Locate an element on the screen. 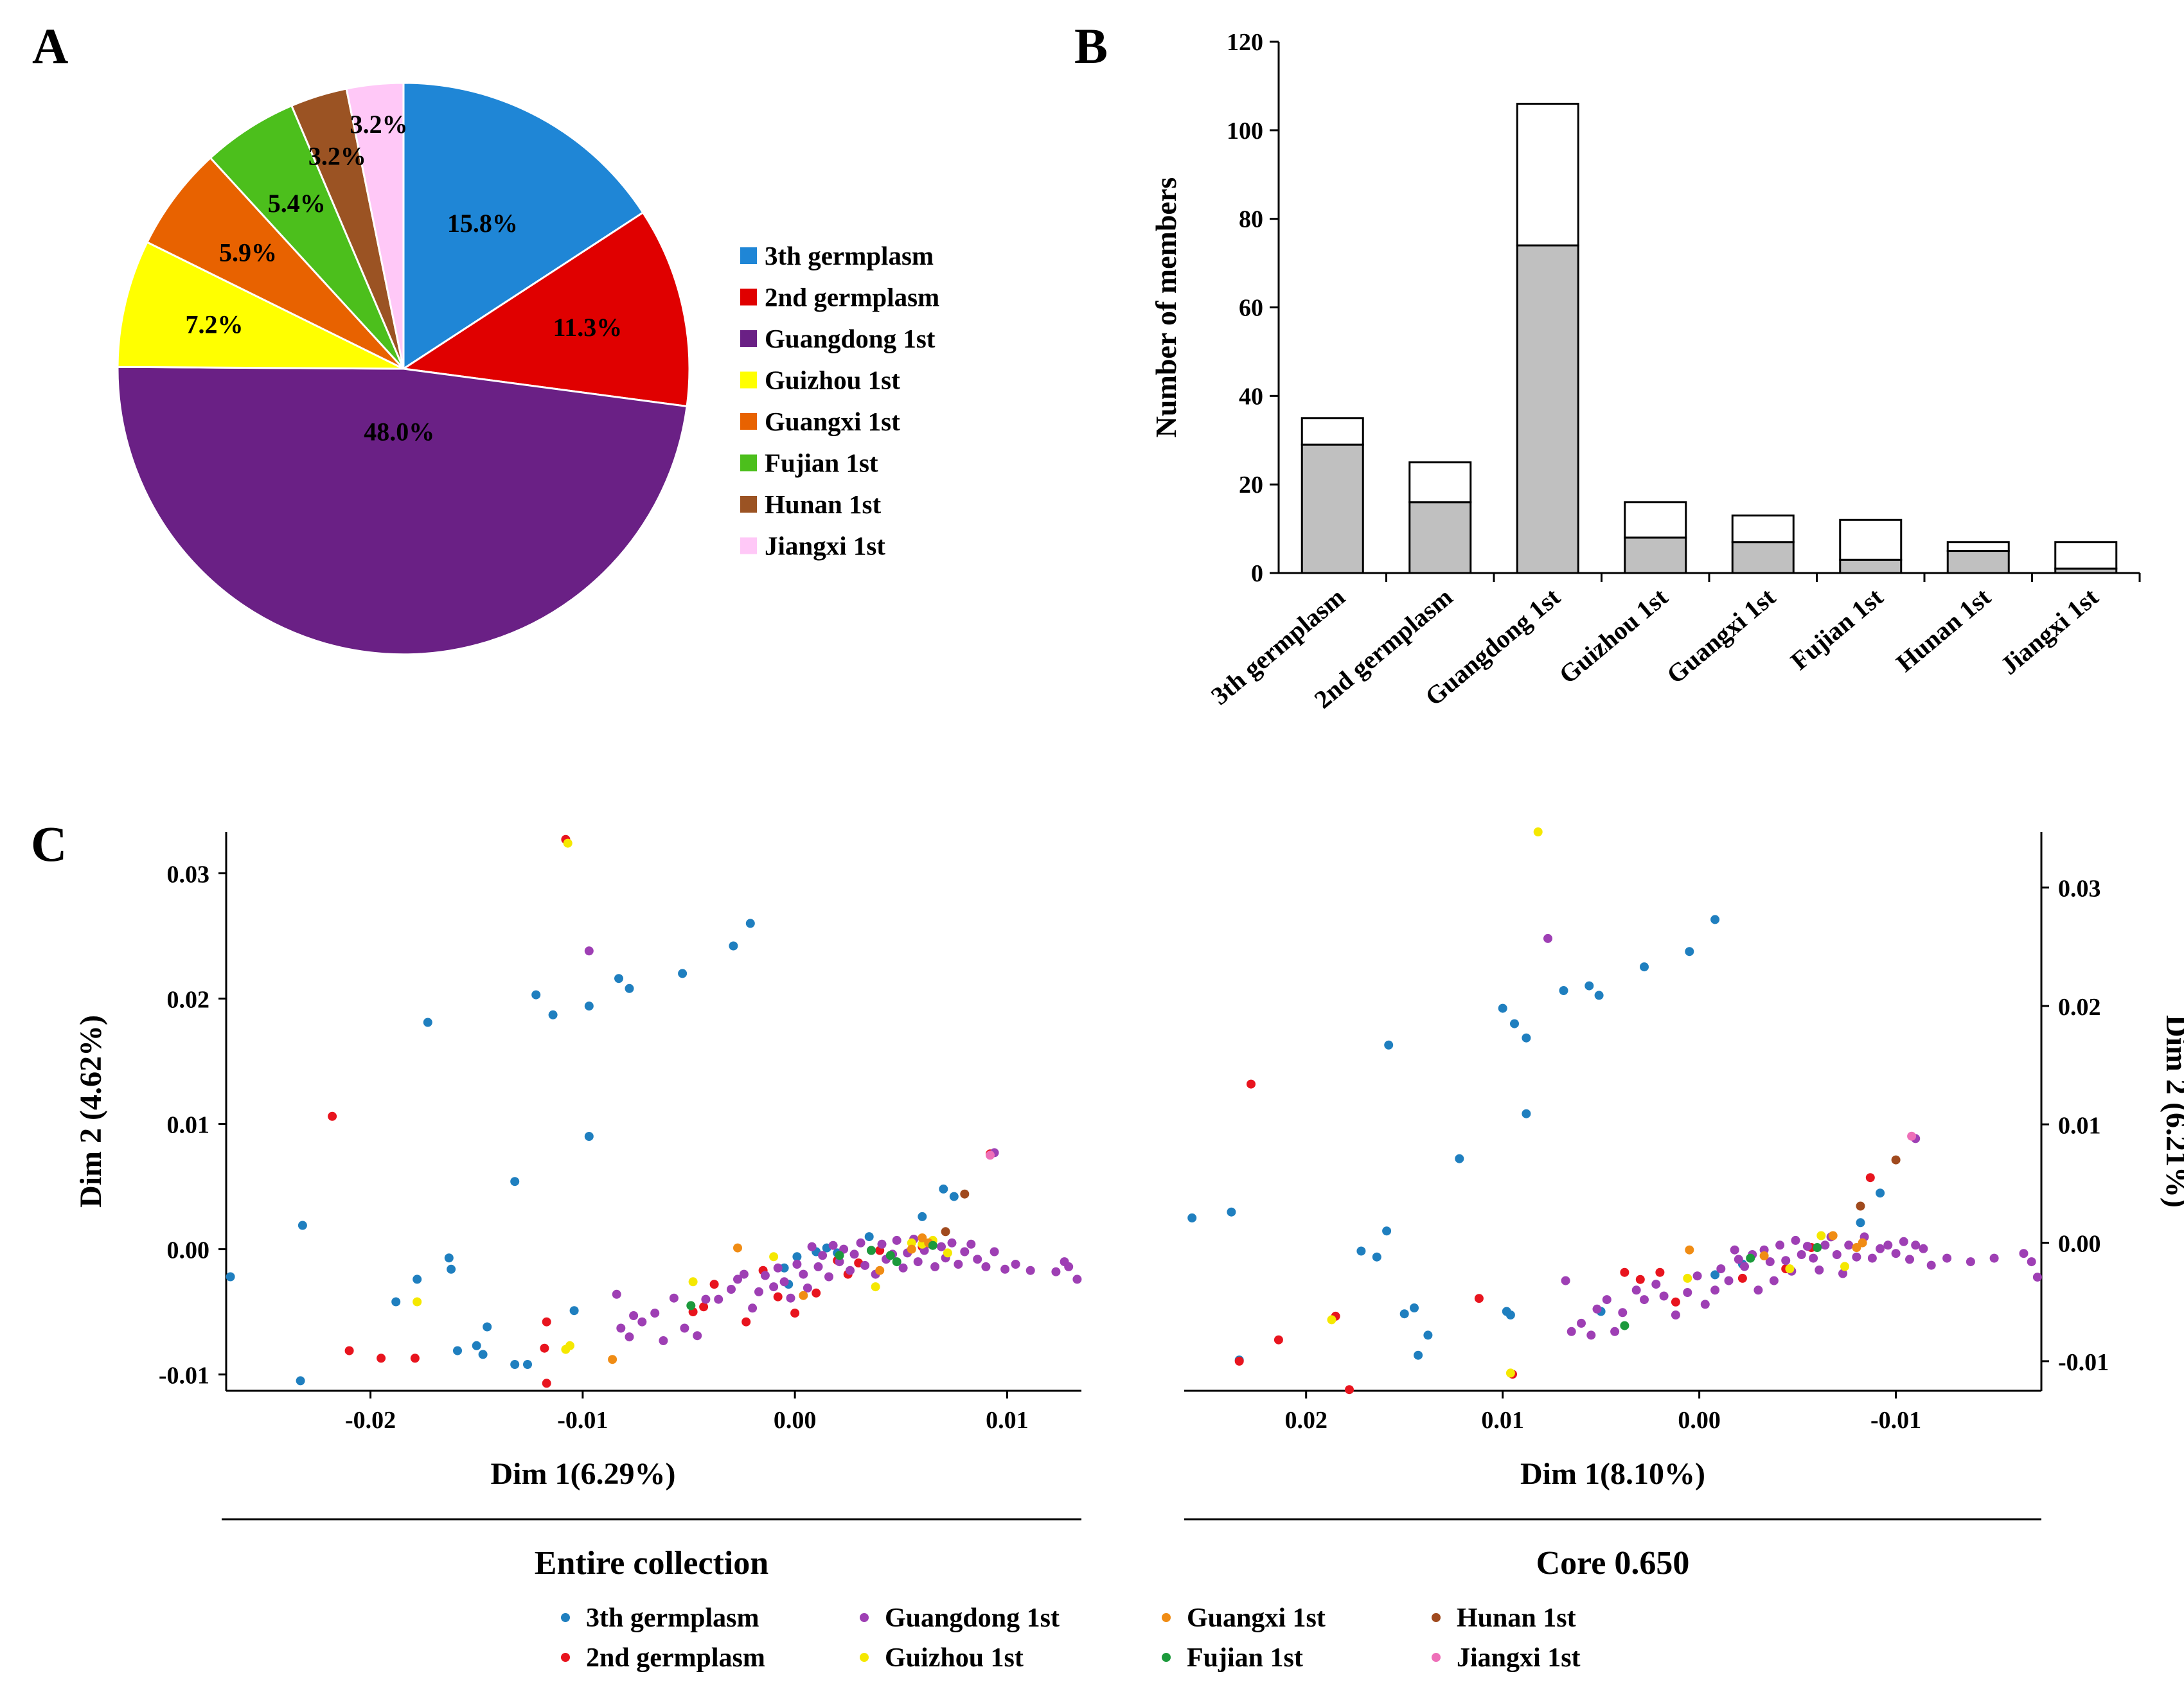 The image size is (2184, 1694). pie-slice-3th-germplasm is located at coordinates (523, 226).